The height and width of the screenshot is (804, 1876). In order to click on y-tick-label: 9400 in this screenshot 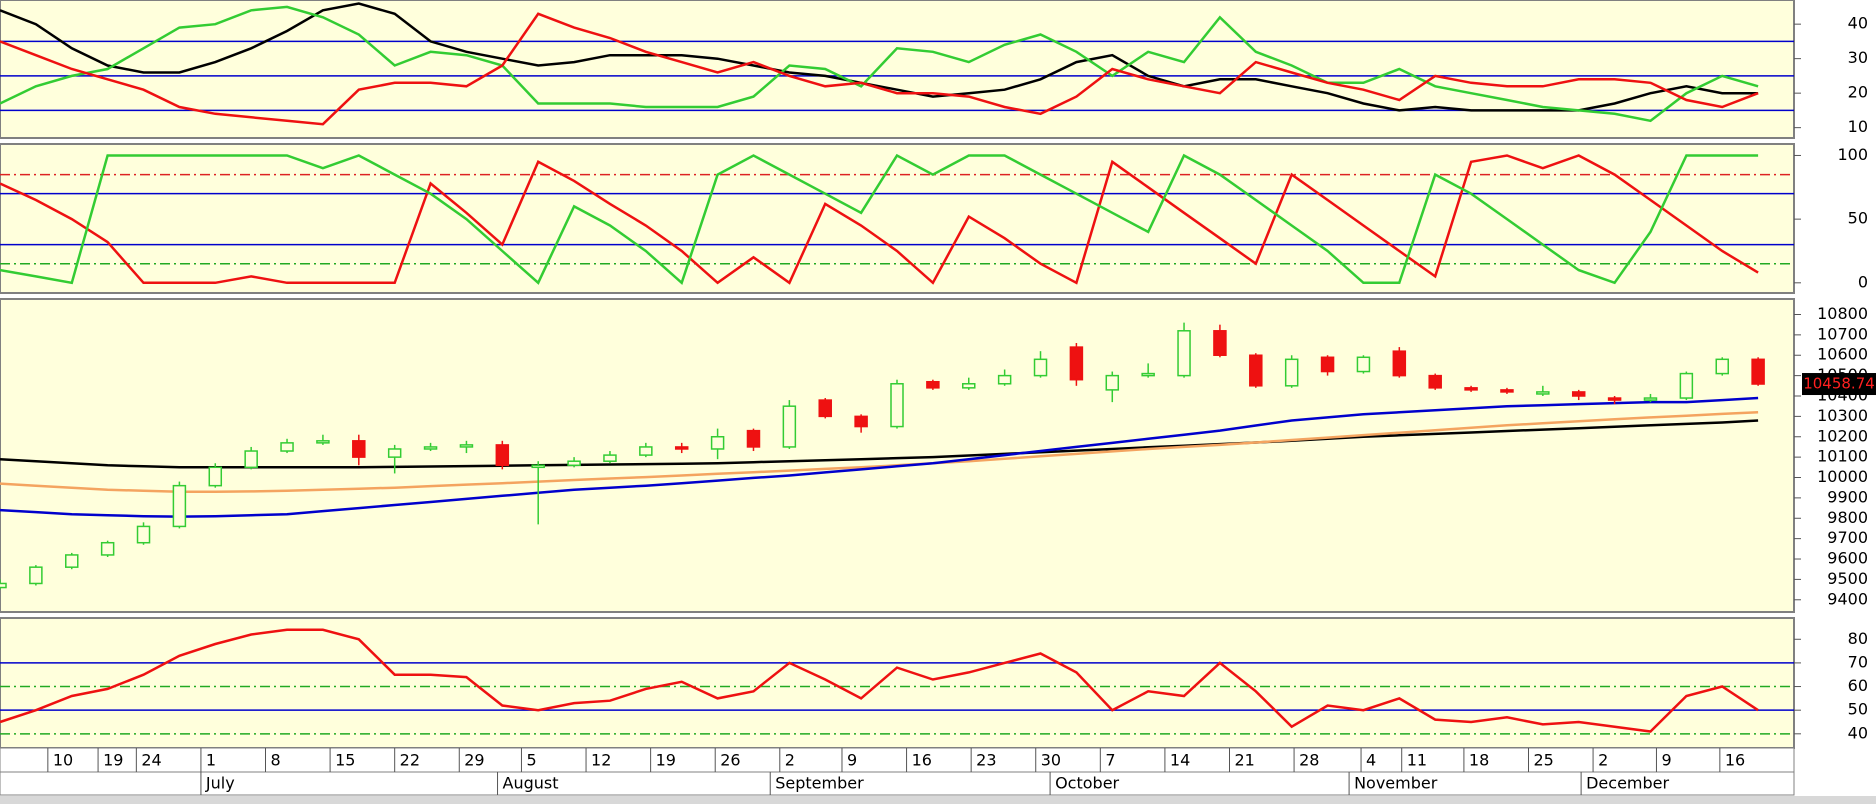, I will do `click(1847, 598)`.